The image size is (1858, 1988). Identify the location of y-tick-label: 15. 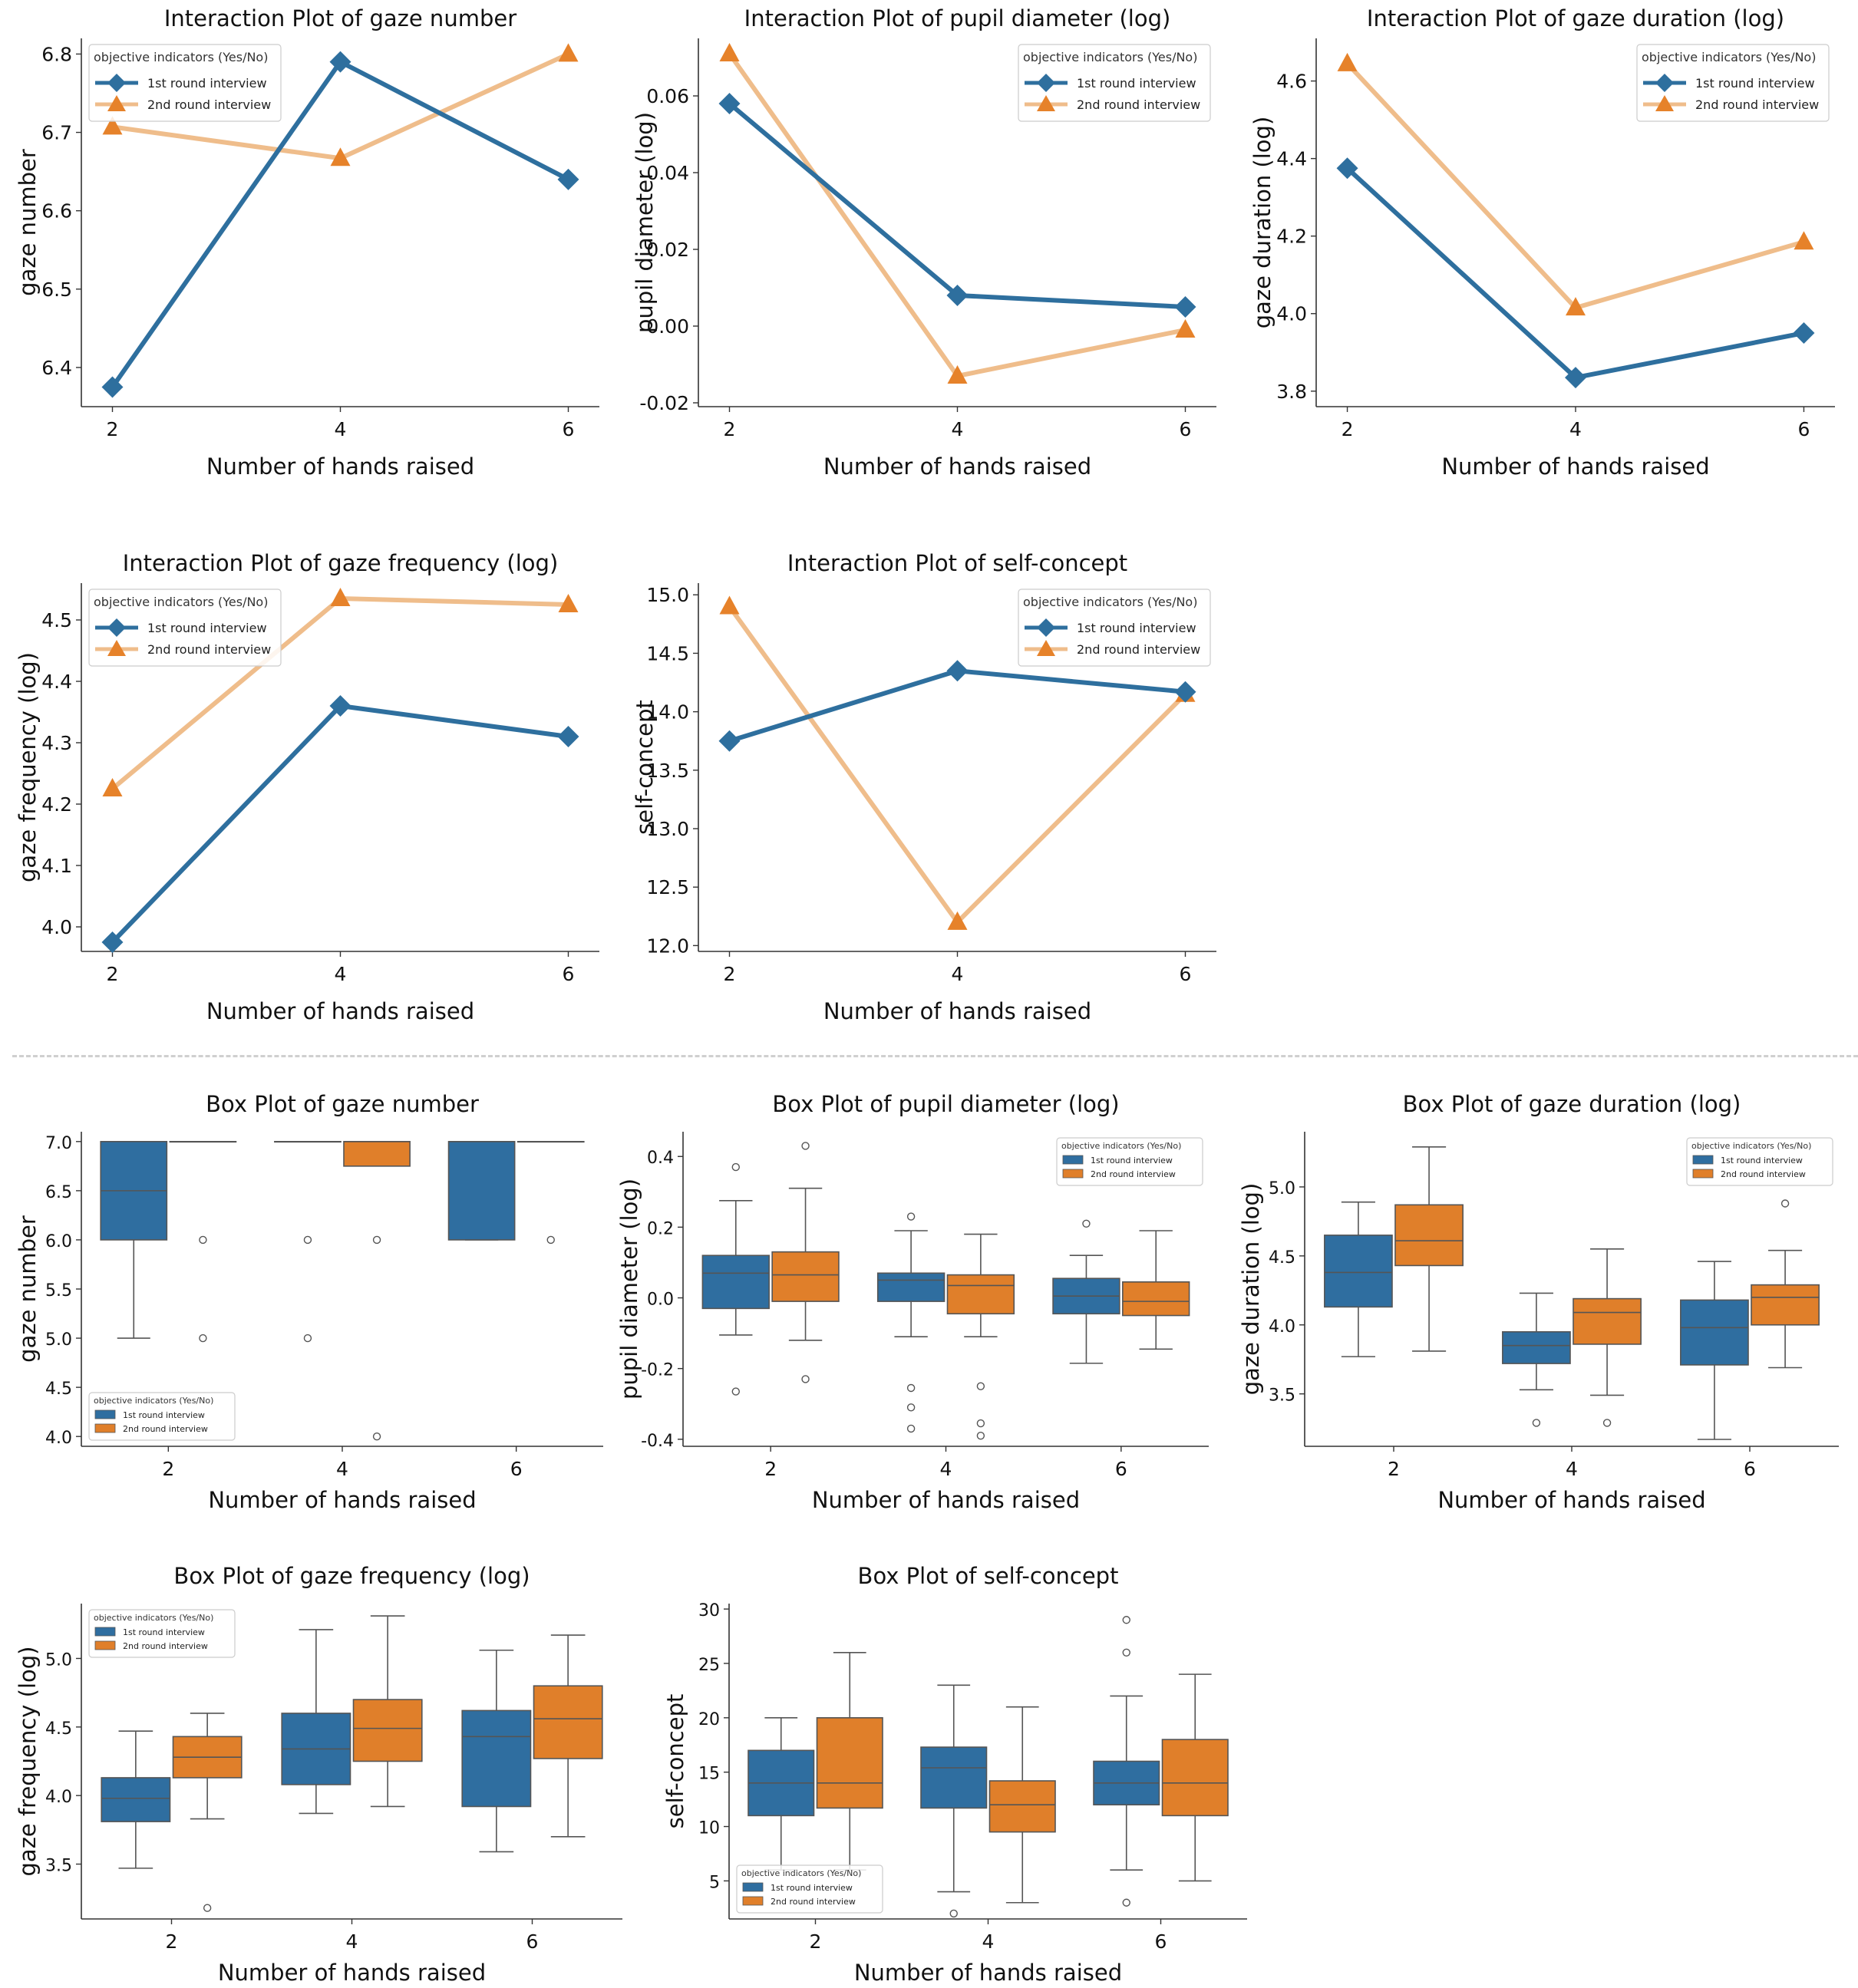
(709, 1774).